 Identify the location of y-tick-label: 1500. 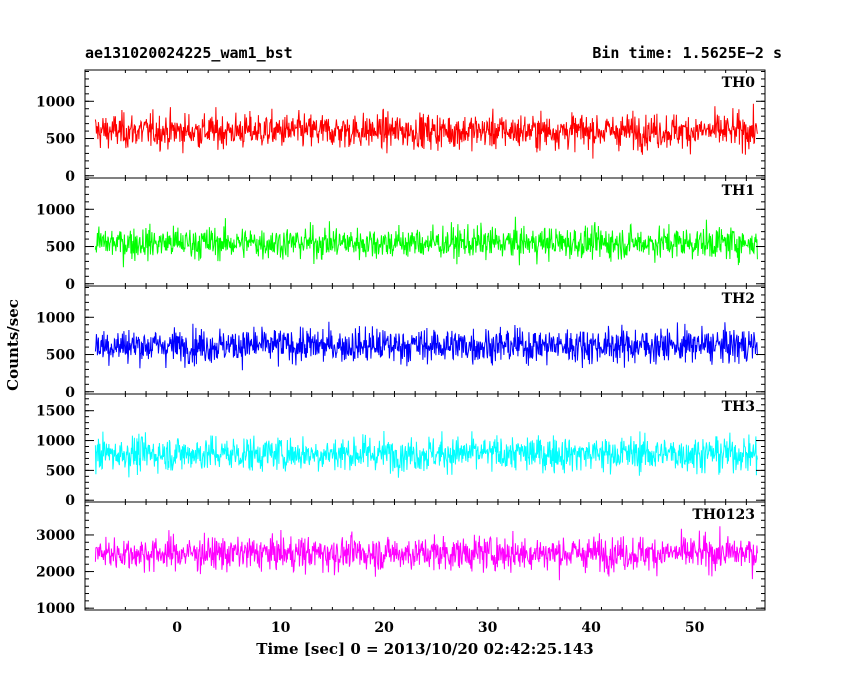
(55, 412).